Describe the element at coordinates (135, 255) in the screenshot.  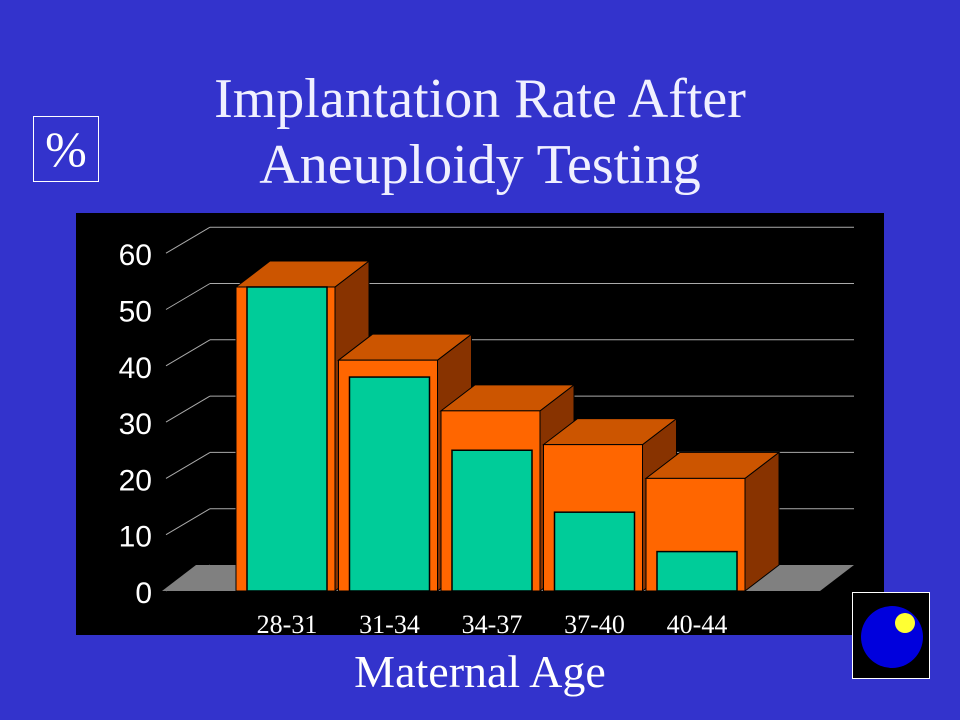
I see `y-tick-label: 60` at that location.